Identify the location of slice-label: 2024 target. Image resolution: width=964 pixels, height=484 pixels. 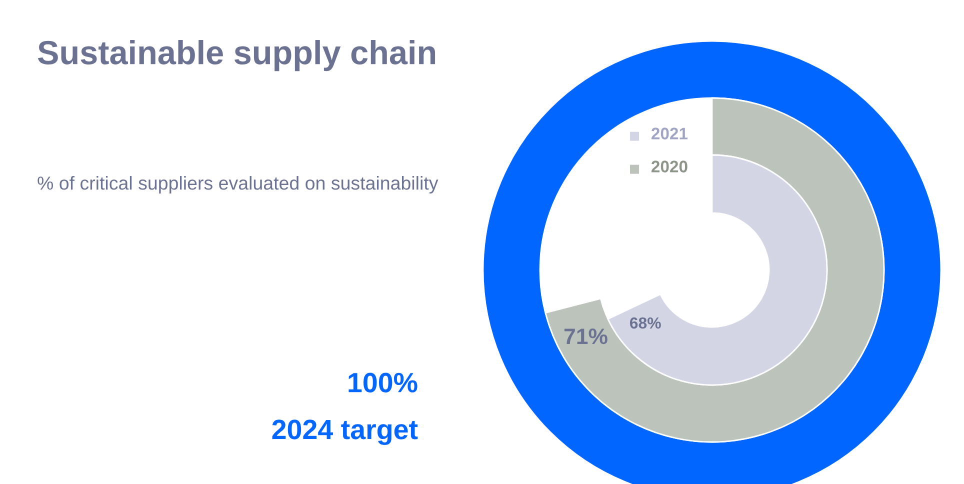
(345, 432).